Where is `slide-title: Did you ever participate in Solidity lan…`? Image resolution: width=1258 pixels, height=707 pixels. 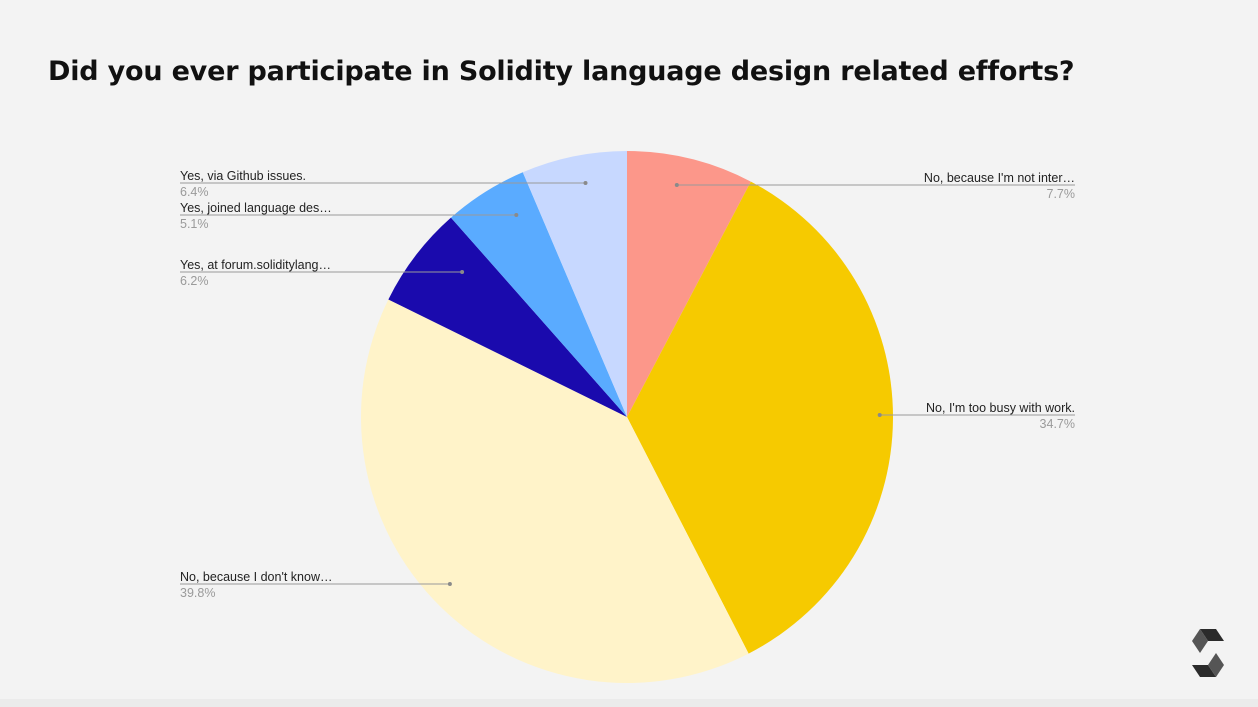 slide-title: Did you ever participate in Solidity lan… is located at coordinates (561, 71).